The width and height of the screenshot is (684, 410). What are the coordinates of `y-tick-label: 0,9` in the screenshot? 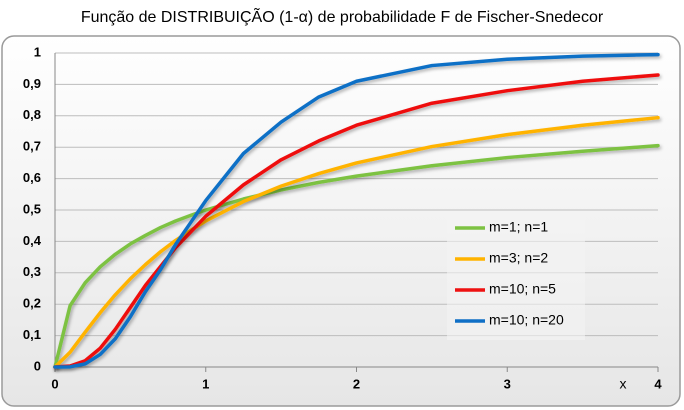 It's located at (32, 83).